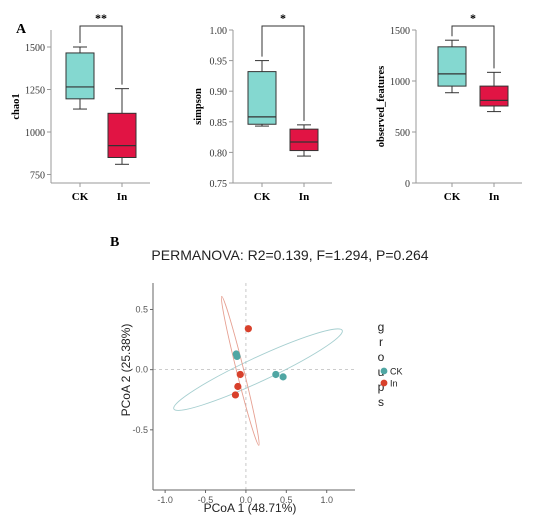  Describe the element at coordinates (384, 371) in the screenshot. I see `legend-swatch-CK` at that location.